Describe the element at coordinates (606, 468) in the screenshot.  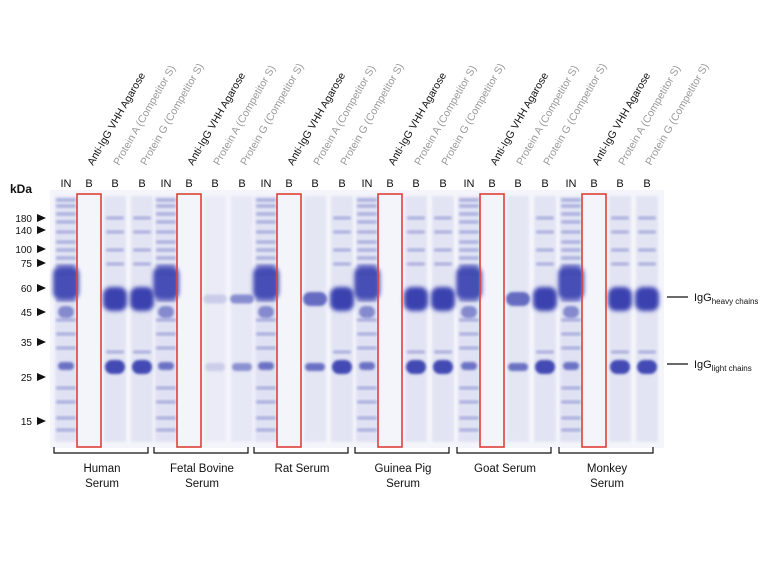
I see `sample-group-6: Monkey Serum` at that location.